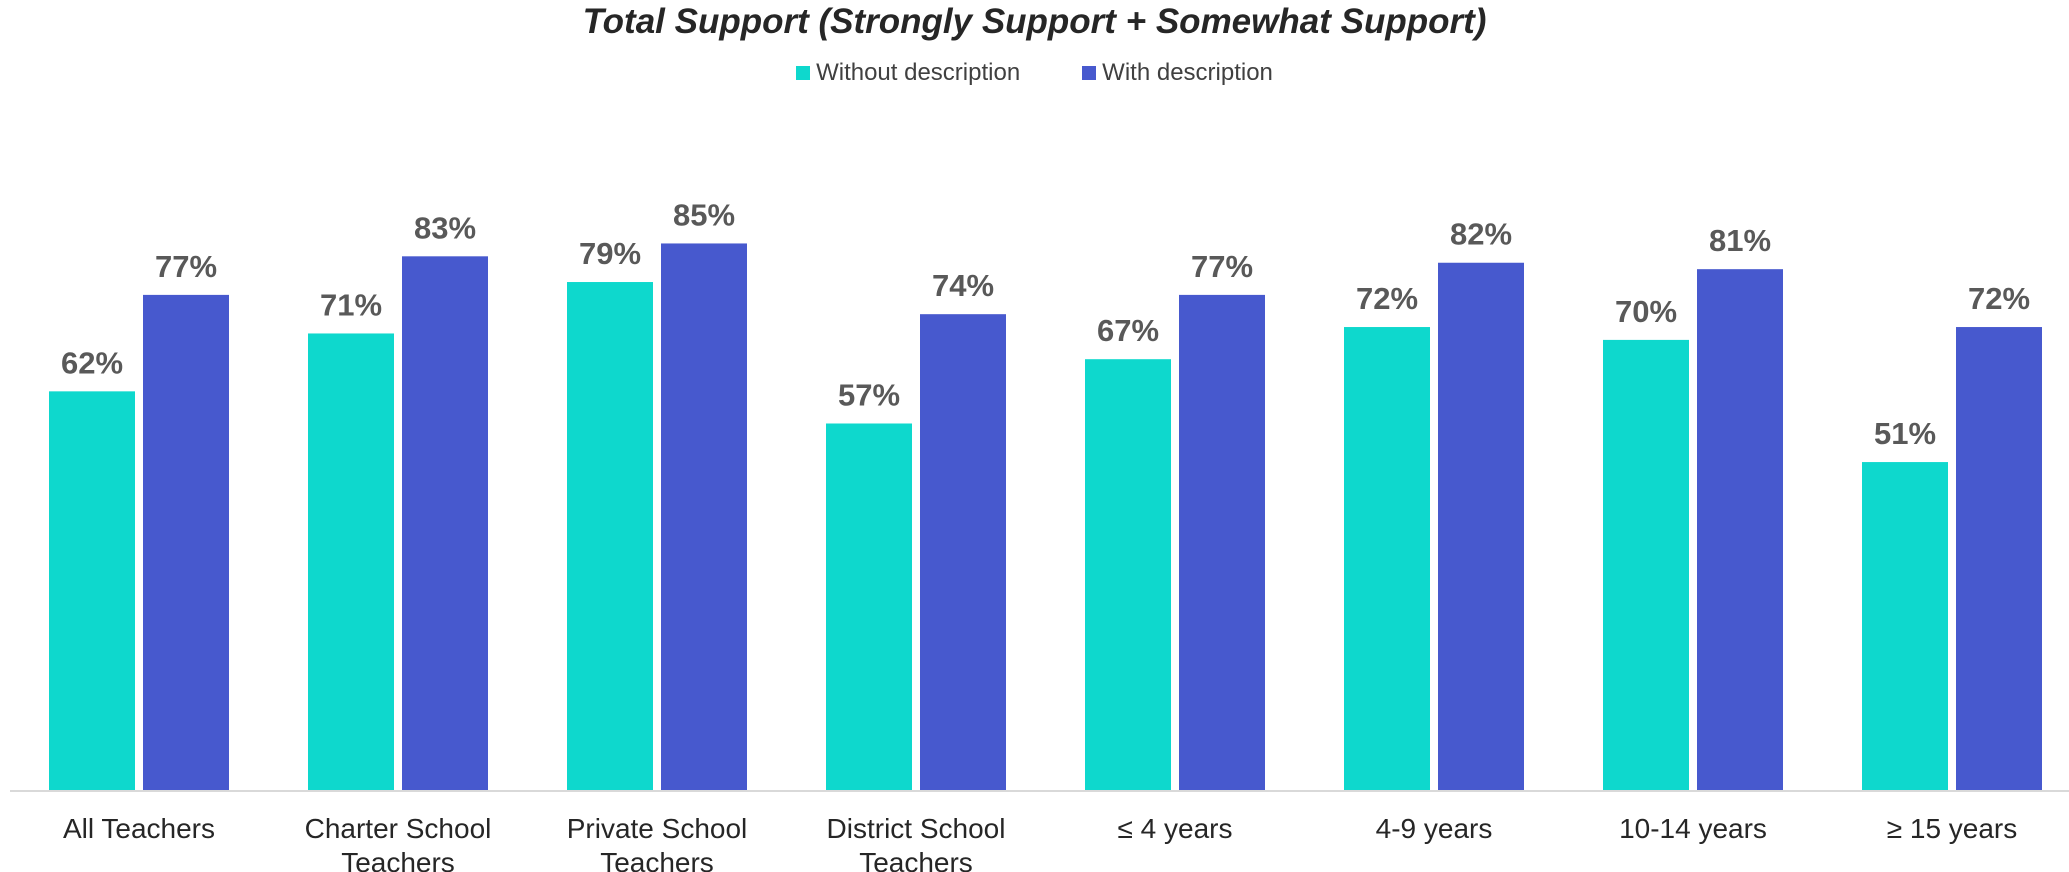  I want to click on data-label-without-description-7: 51%, so click(1905, 433).